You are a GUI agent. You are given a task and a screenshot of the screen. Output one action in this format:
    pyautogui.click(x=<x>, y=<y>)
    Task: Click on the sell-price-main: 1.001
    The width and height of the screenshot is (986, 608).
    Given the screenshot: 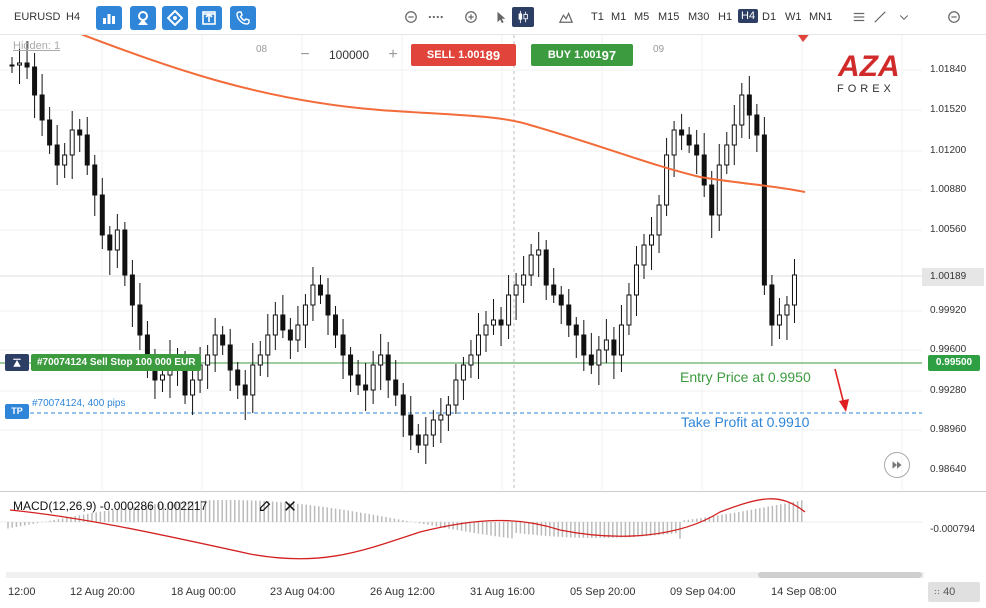 What is the action you would take?
    pyautogui.click(x=472, y=55)
    